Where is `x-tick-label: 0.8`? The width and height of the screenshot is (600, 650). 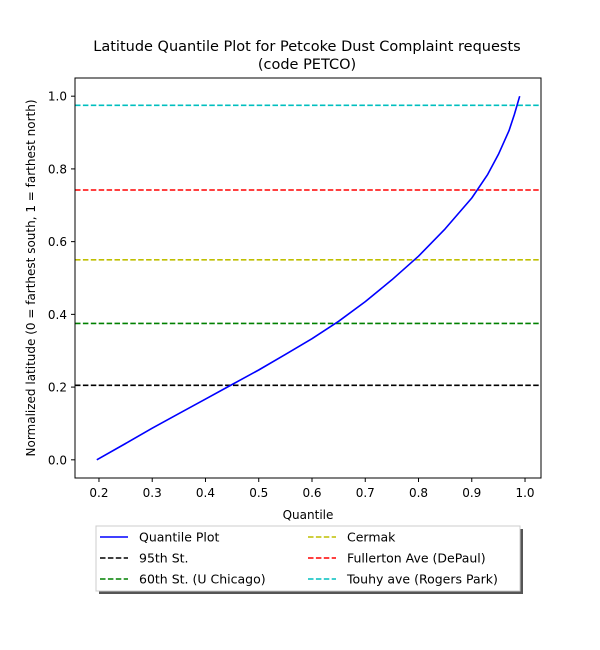 x-tick-label: 0.8 is located at coordinates (418, 493).